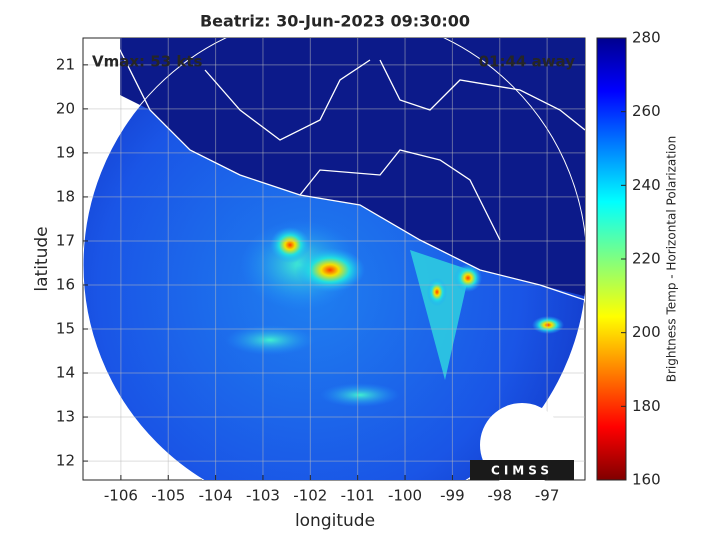  I want to click on y-tick-label: 12, so click(65, 461).